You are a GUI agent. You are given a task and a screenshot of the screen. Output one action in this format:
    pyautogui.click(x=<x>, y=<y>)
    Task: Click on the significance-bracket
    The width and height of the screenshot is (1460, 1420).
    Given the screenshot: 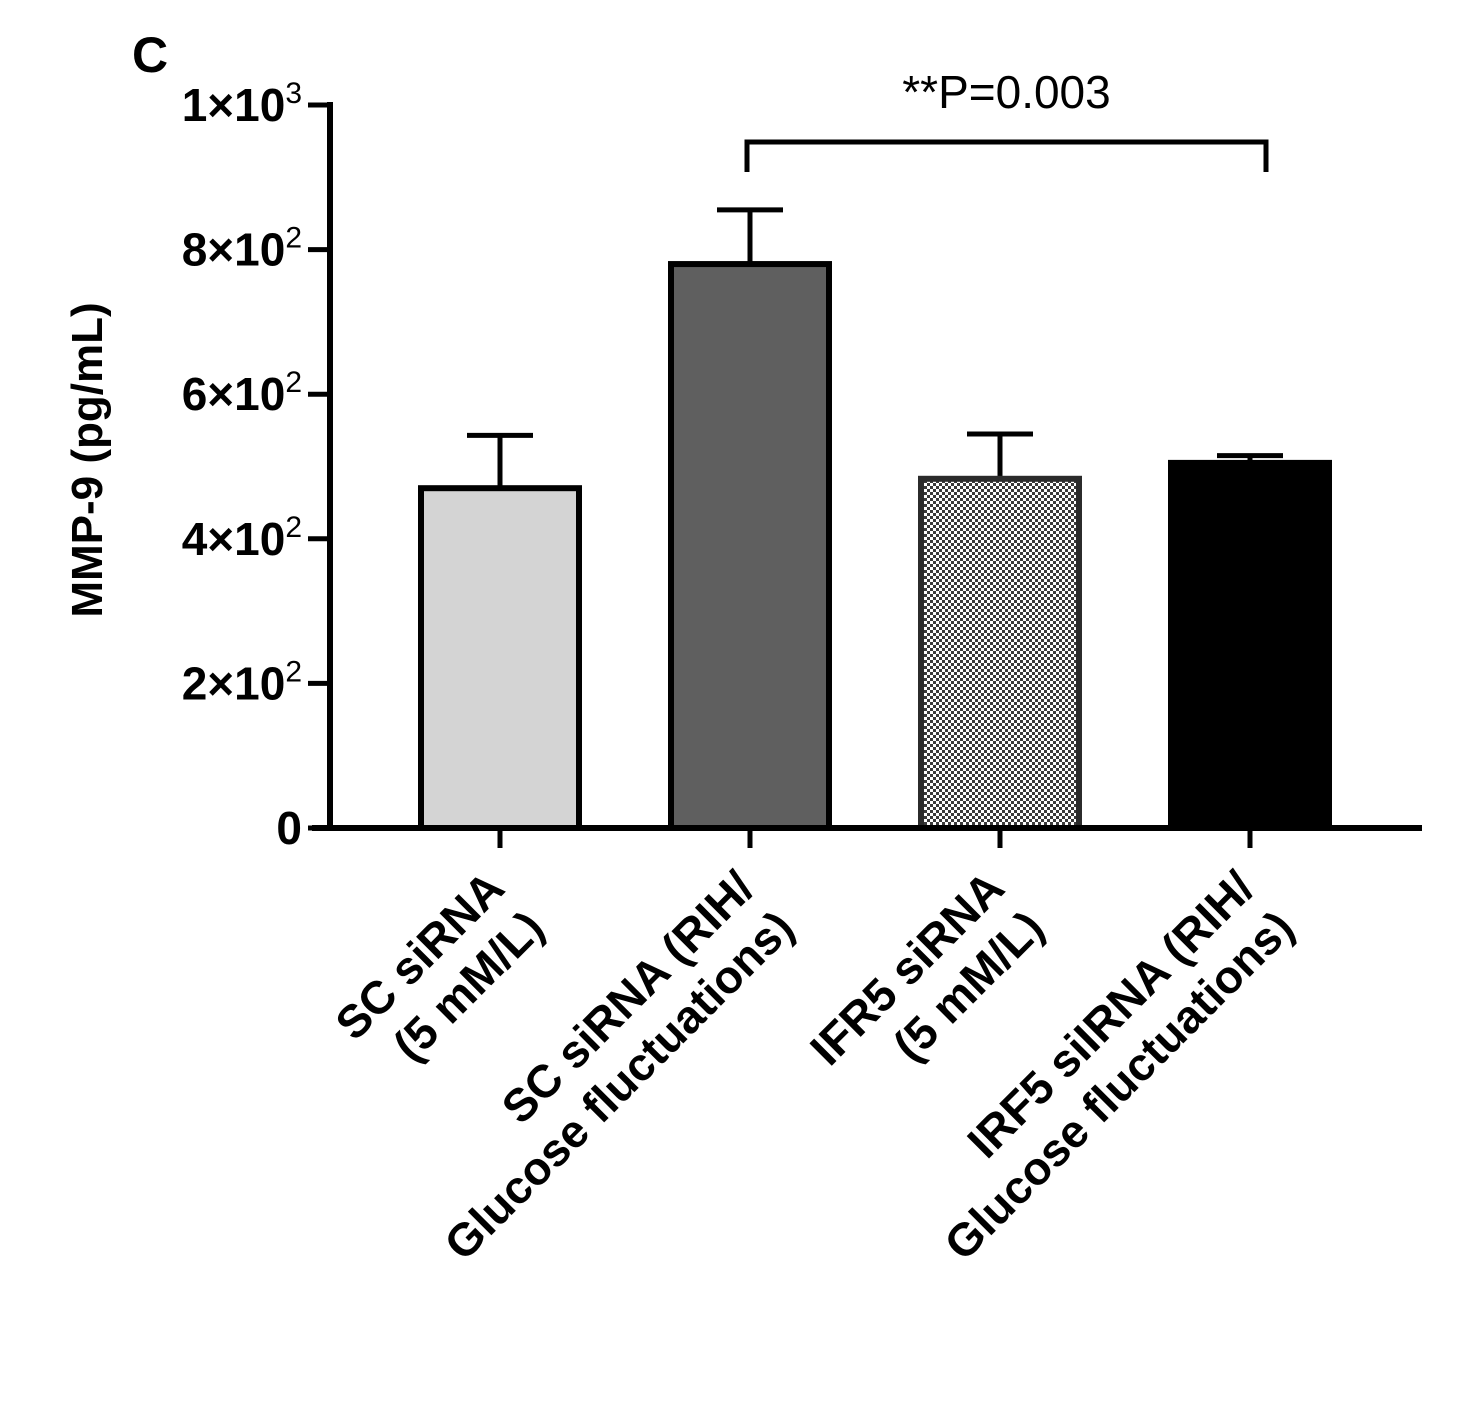 What is the action you would take?
    pyautogui.click(x=1006, y=155)
    